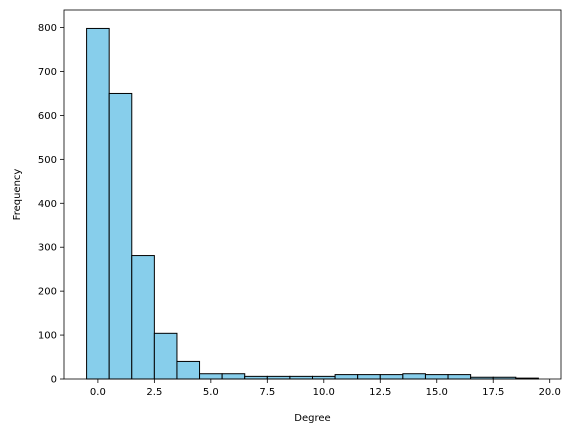 This screenshot has width=575, height=432. I want to click on x-tick-label: 2.5, so click(154, 392).